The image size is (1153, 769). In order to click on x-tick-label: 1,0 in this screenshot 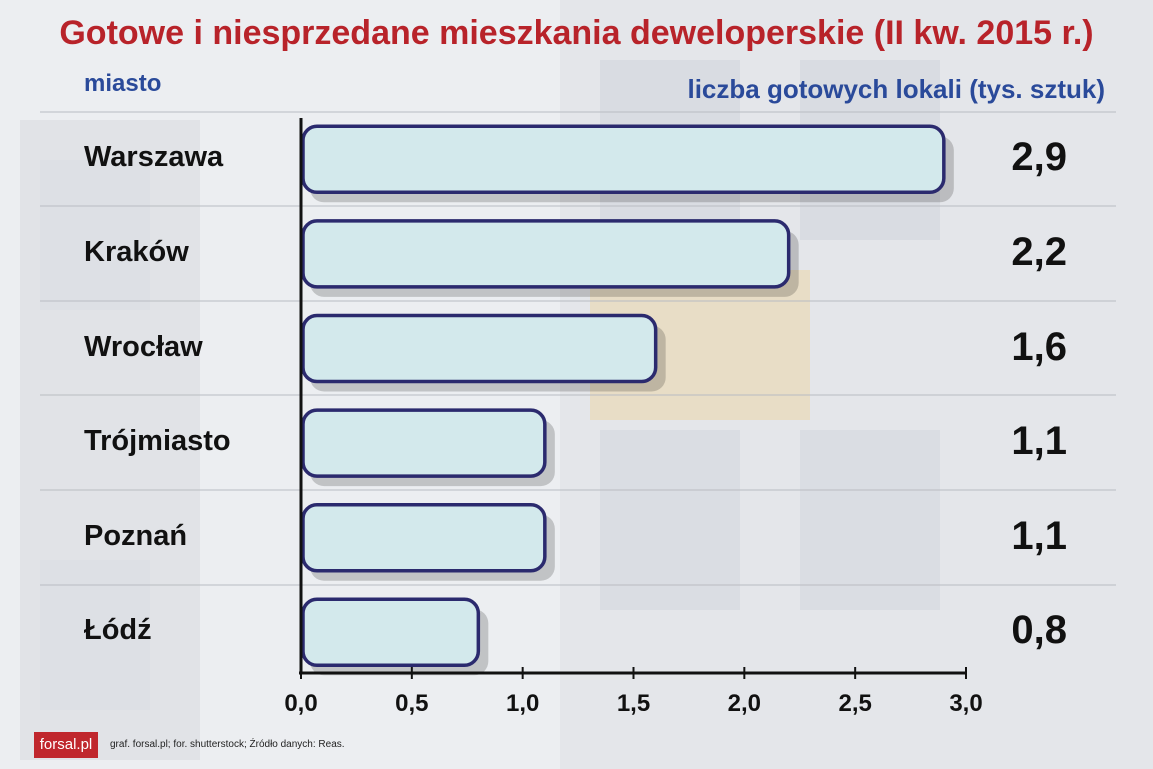, I will do `click(522, 703)`.